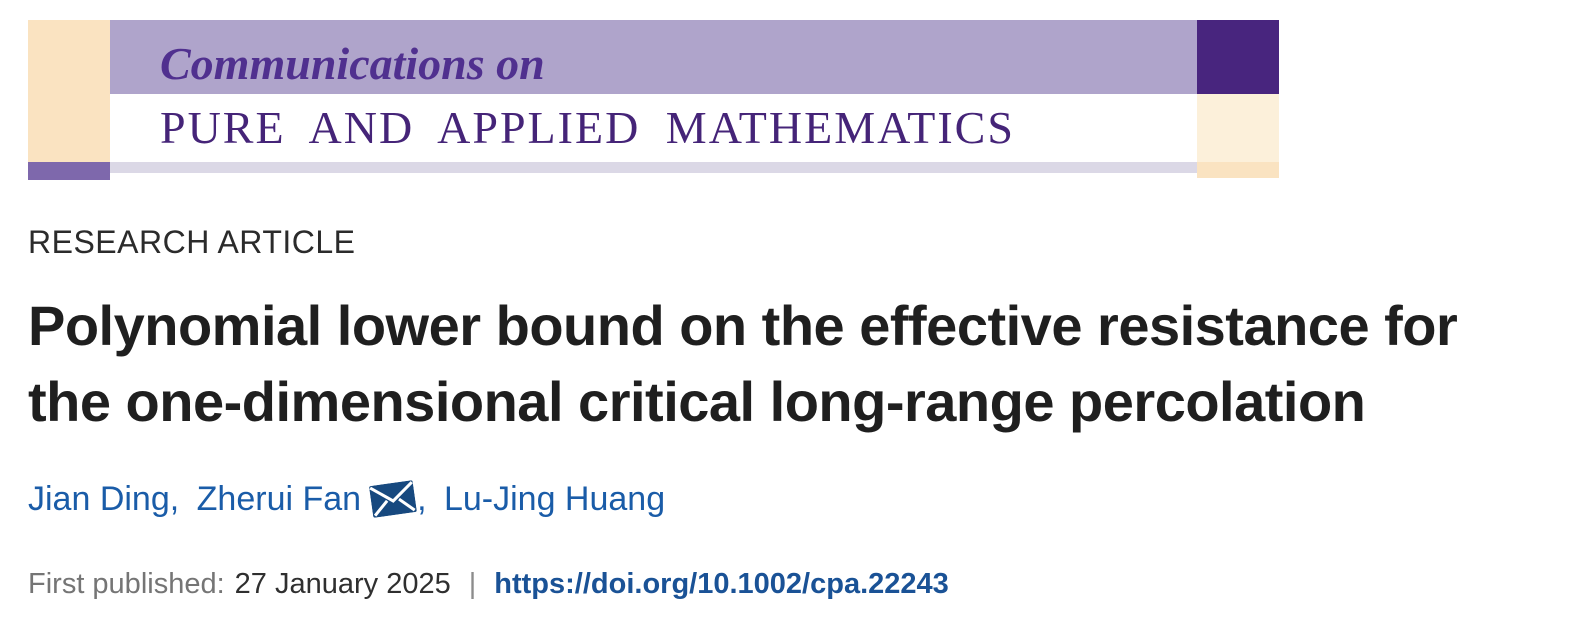 The image size is (1574, 639). I want to click on envelope-icon, so click(393, 499).